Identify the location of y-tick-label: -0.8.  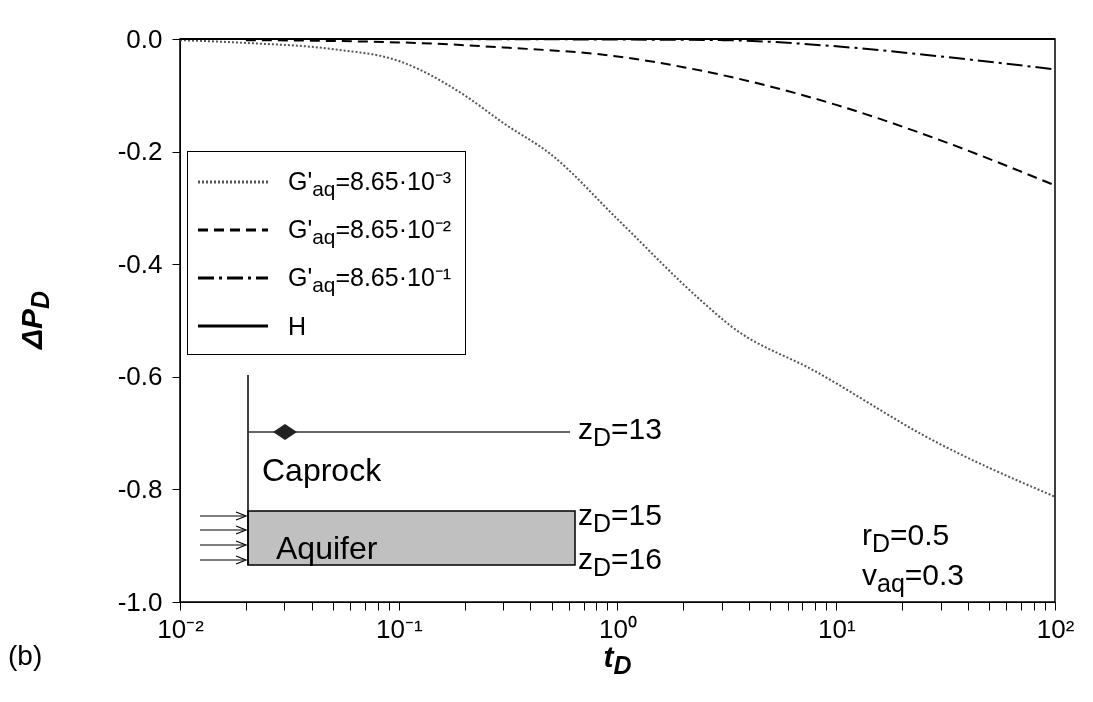
(140, 488).